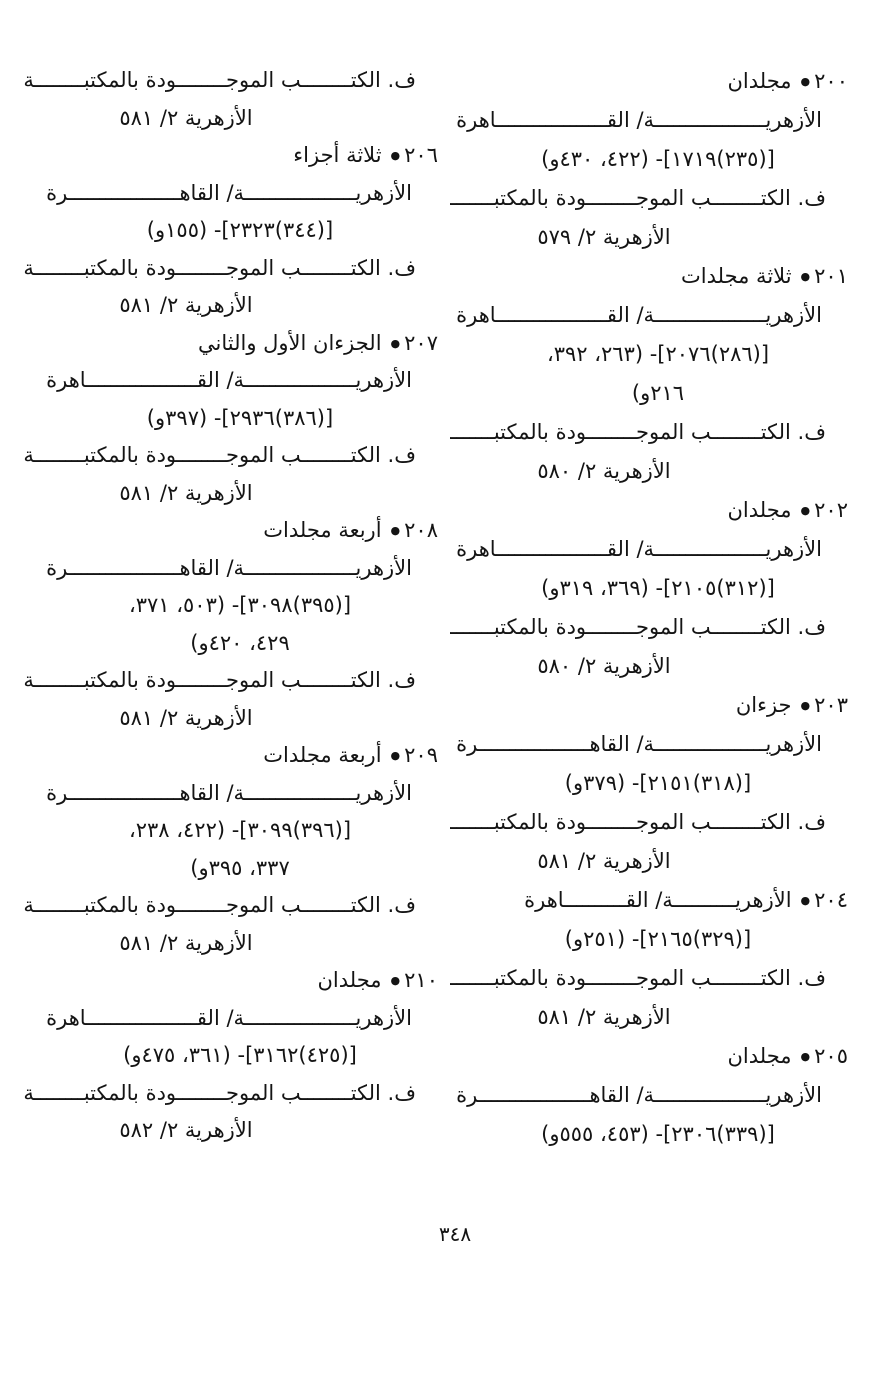  I want to click on entry-number: ٢٠٣, so click(831, 705).